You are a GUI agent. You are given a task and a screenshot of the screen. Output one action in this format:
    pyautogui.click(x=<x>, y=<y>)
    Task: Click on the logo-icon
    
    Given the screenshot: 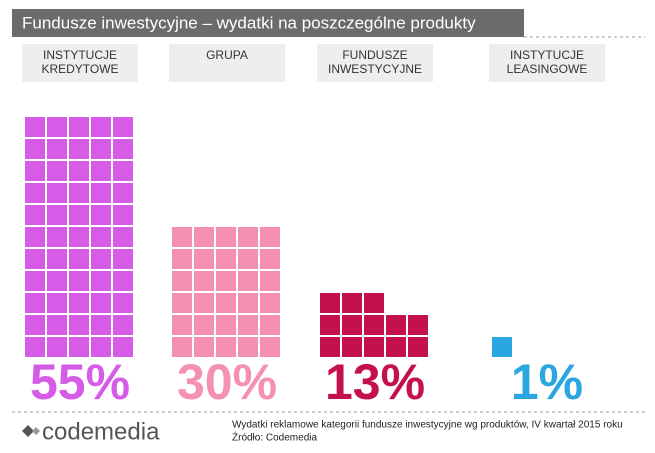 What is the action you would take?
    pyautogui.click(x=31, y=431)
    